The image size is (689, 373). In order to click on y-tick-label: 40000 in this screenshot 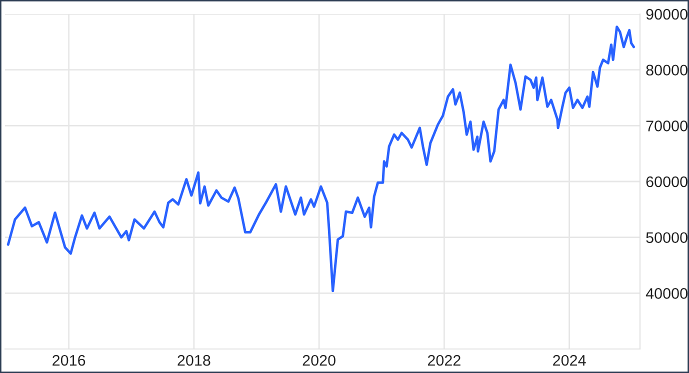, I will do `click(667, 293)`.